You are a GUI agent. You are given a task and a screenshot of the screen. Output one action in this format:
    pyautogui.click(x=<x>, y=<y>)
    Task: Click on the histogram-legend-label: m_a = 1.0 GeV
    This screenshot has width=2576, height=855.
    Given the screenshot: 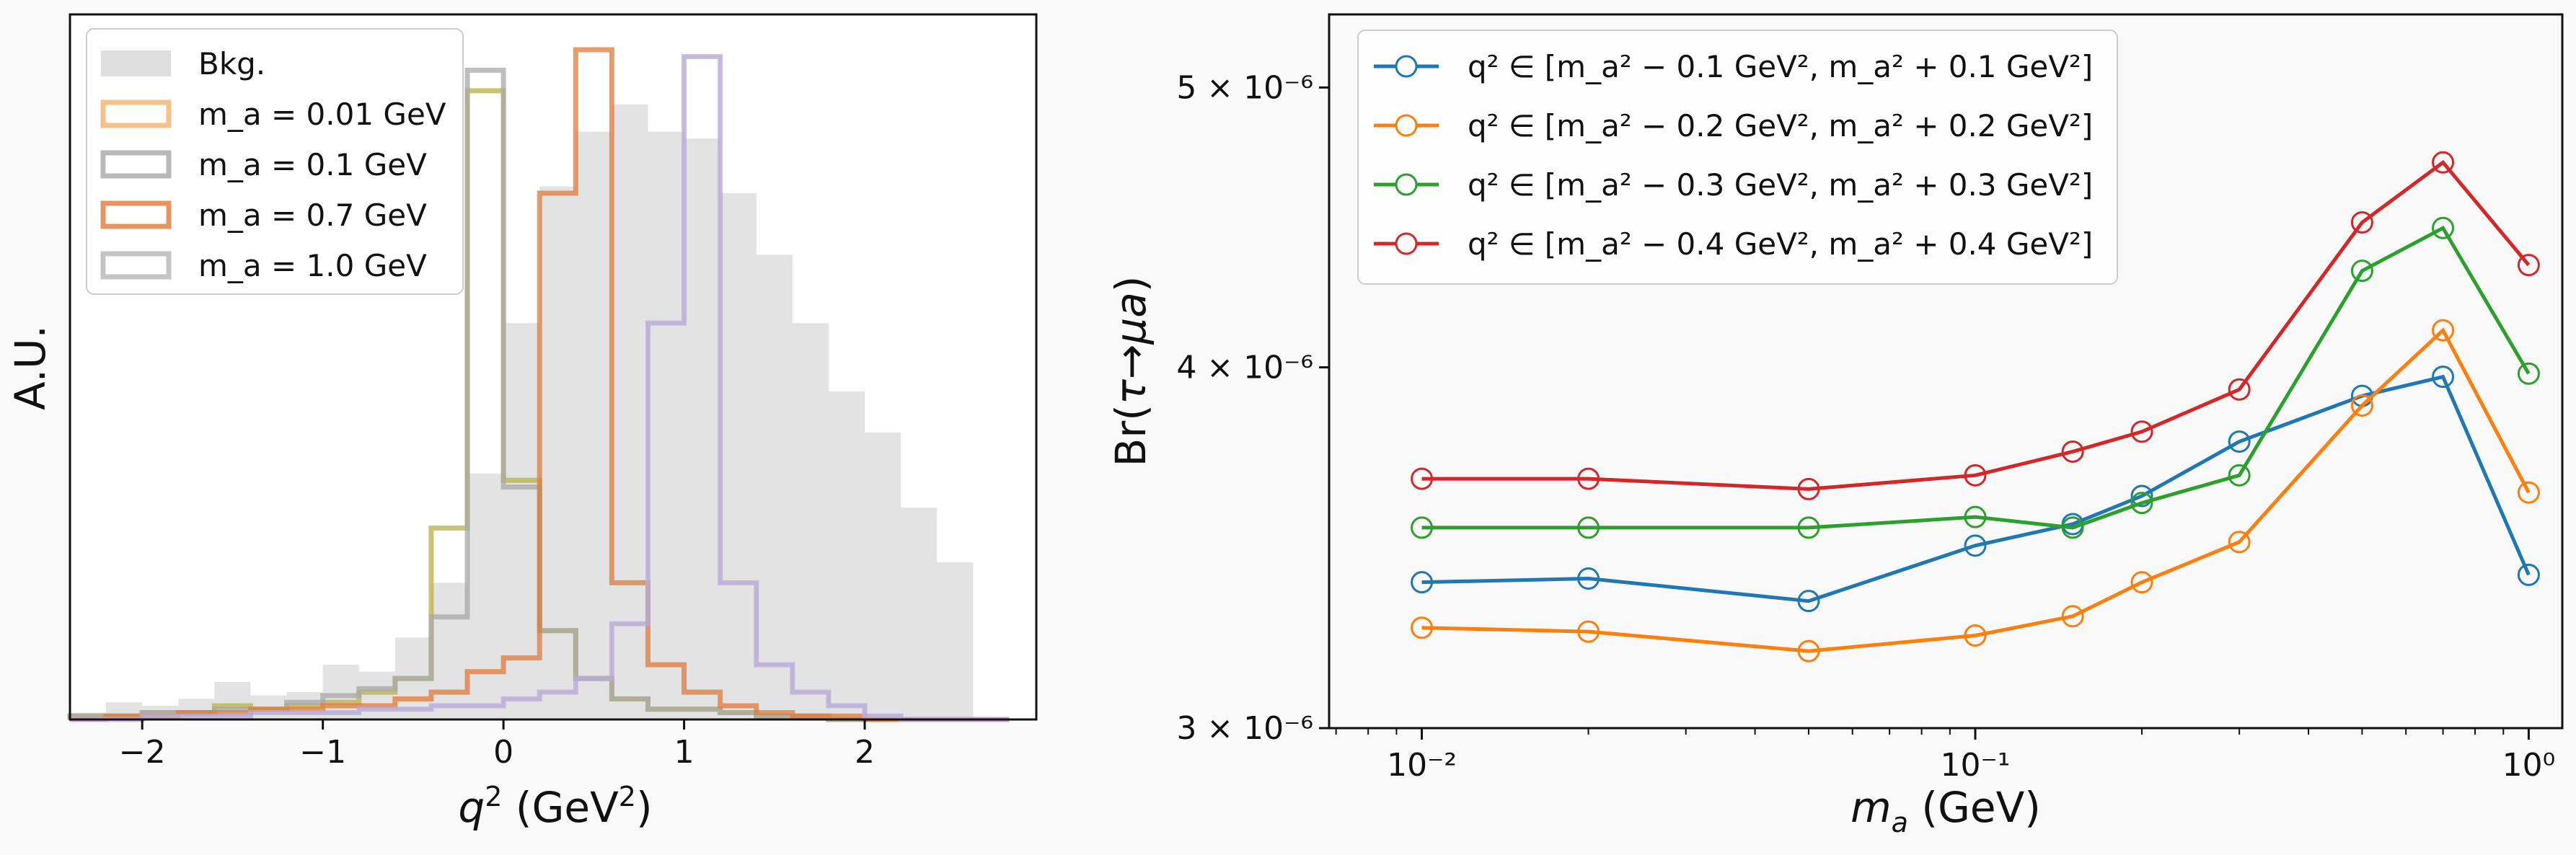 What is the action you would take?
    pyautogui.click(x=312, y=265)
    